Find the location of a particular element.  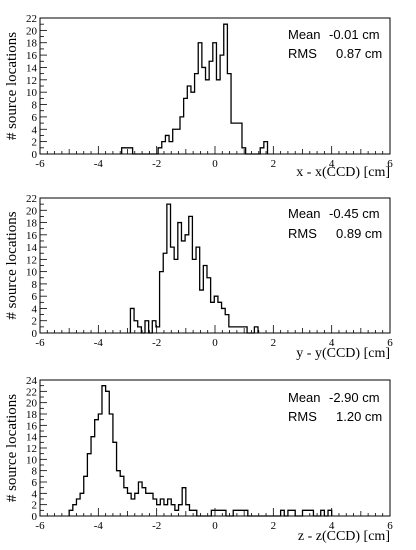

stats-mean-label: Mean is located at coordinates (304, 34).